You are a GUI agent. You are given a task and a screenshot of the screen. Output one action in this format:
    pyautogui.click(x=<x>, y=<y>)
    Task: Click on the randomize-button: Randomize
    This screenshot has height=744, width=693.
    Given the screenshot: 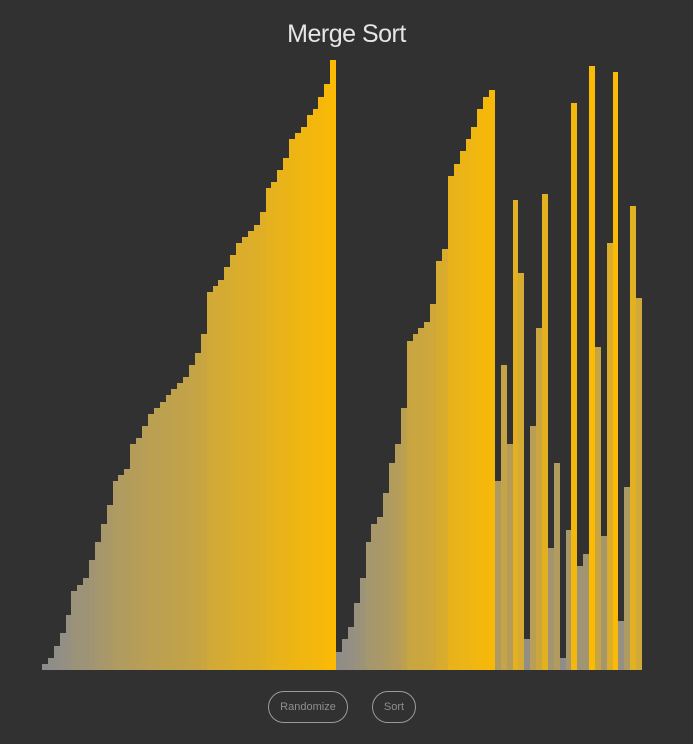 What is the action you would take?
    pyautogui.click(x=308, y=707)
    